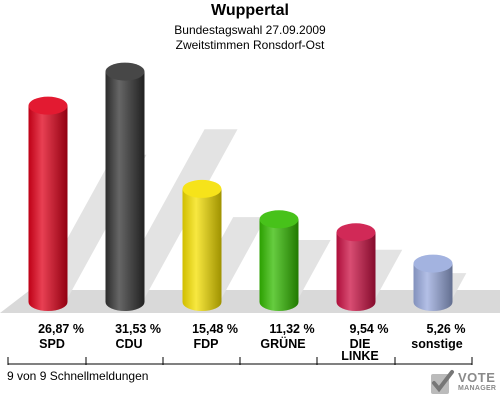 Image resolution: width=500 pixels, height=403 pixels. Describe the element at coordinates (446, 329) in the screenshot. I see `value-label: 5,26 %` at that location.